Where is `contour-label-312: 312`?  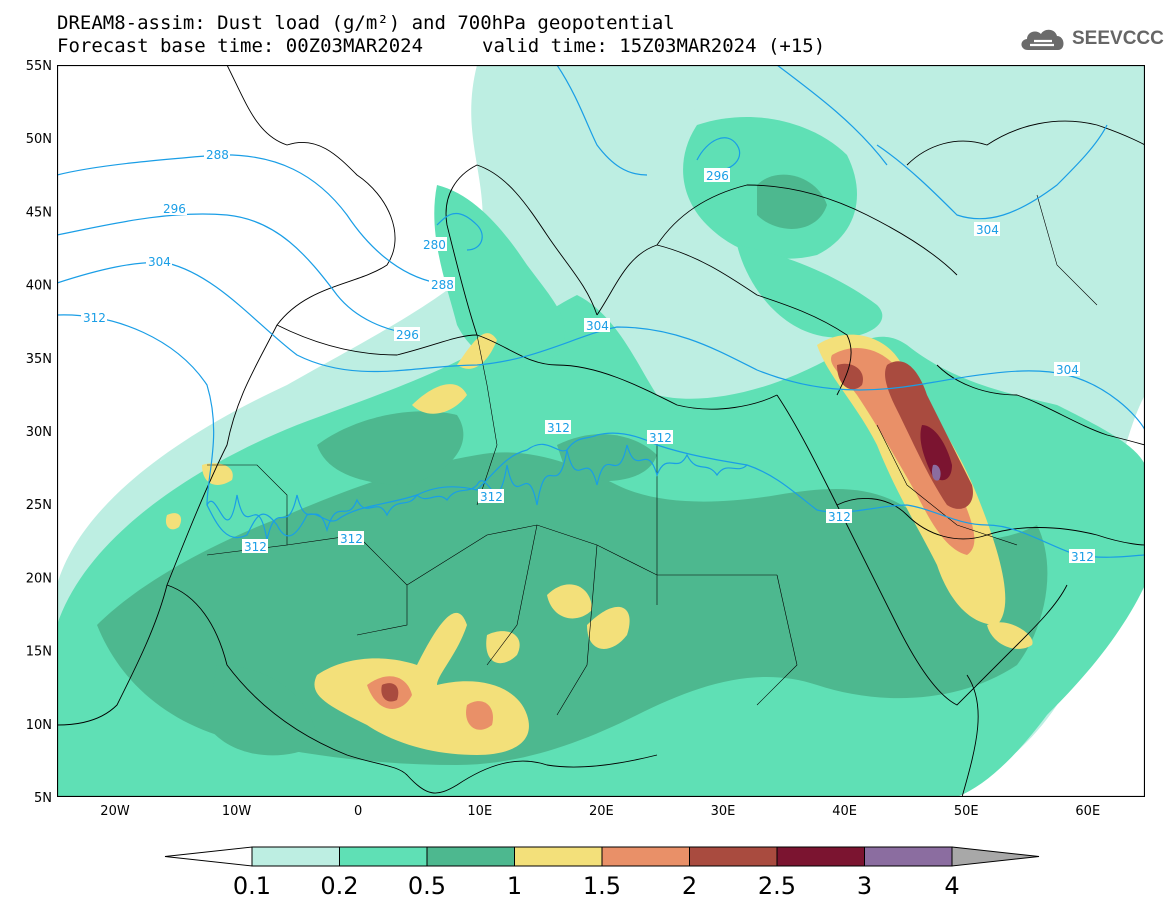 contour-label-312: 312 is located at coordinates (94, 318).